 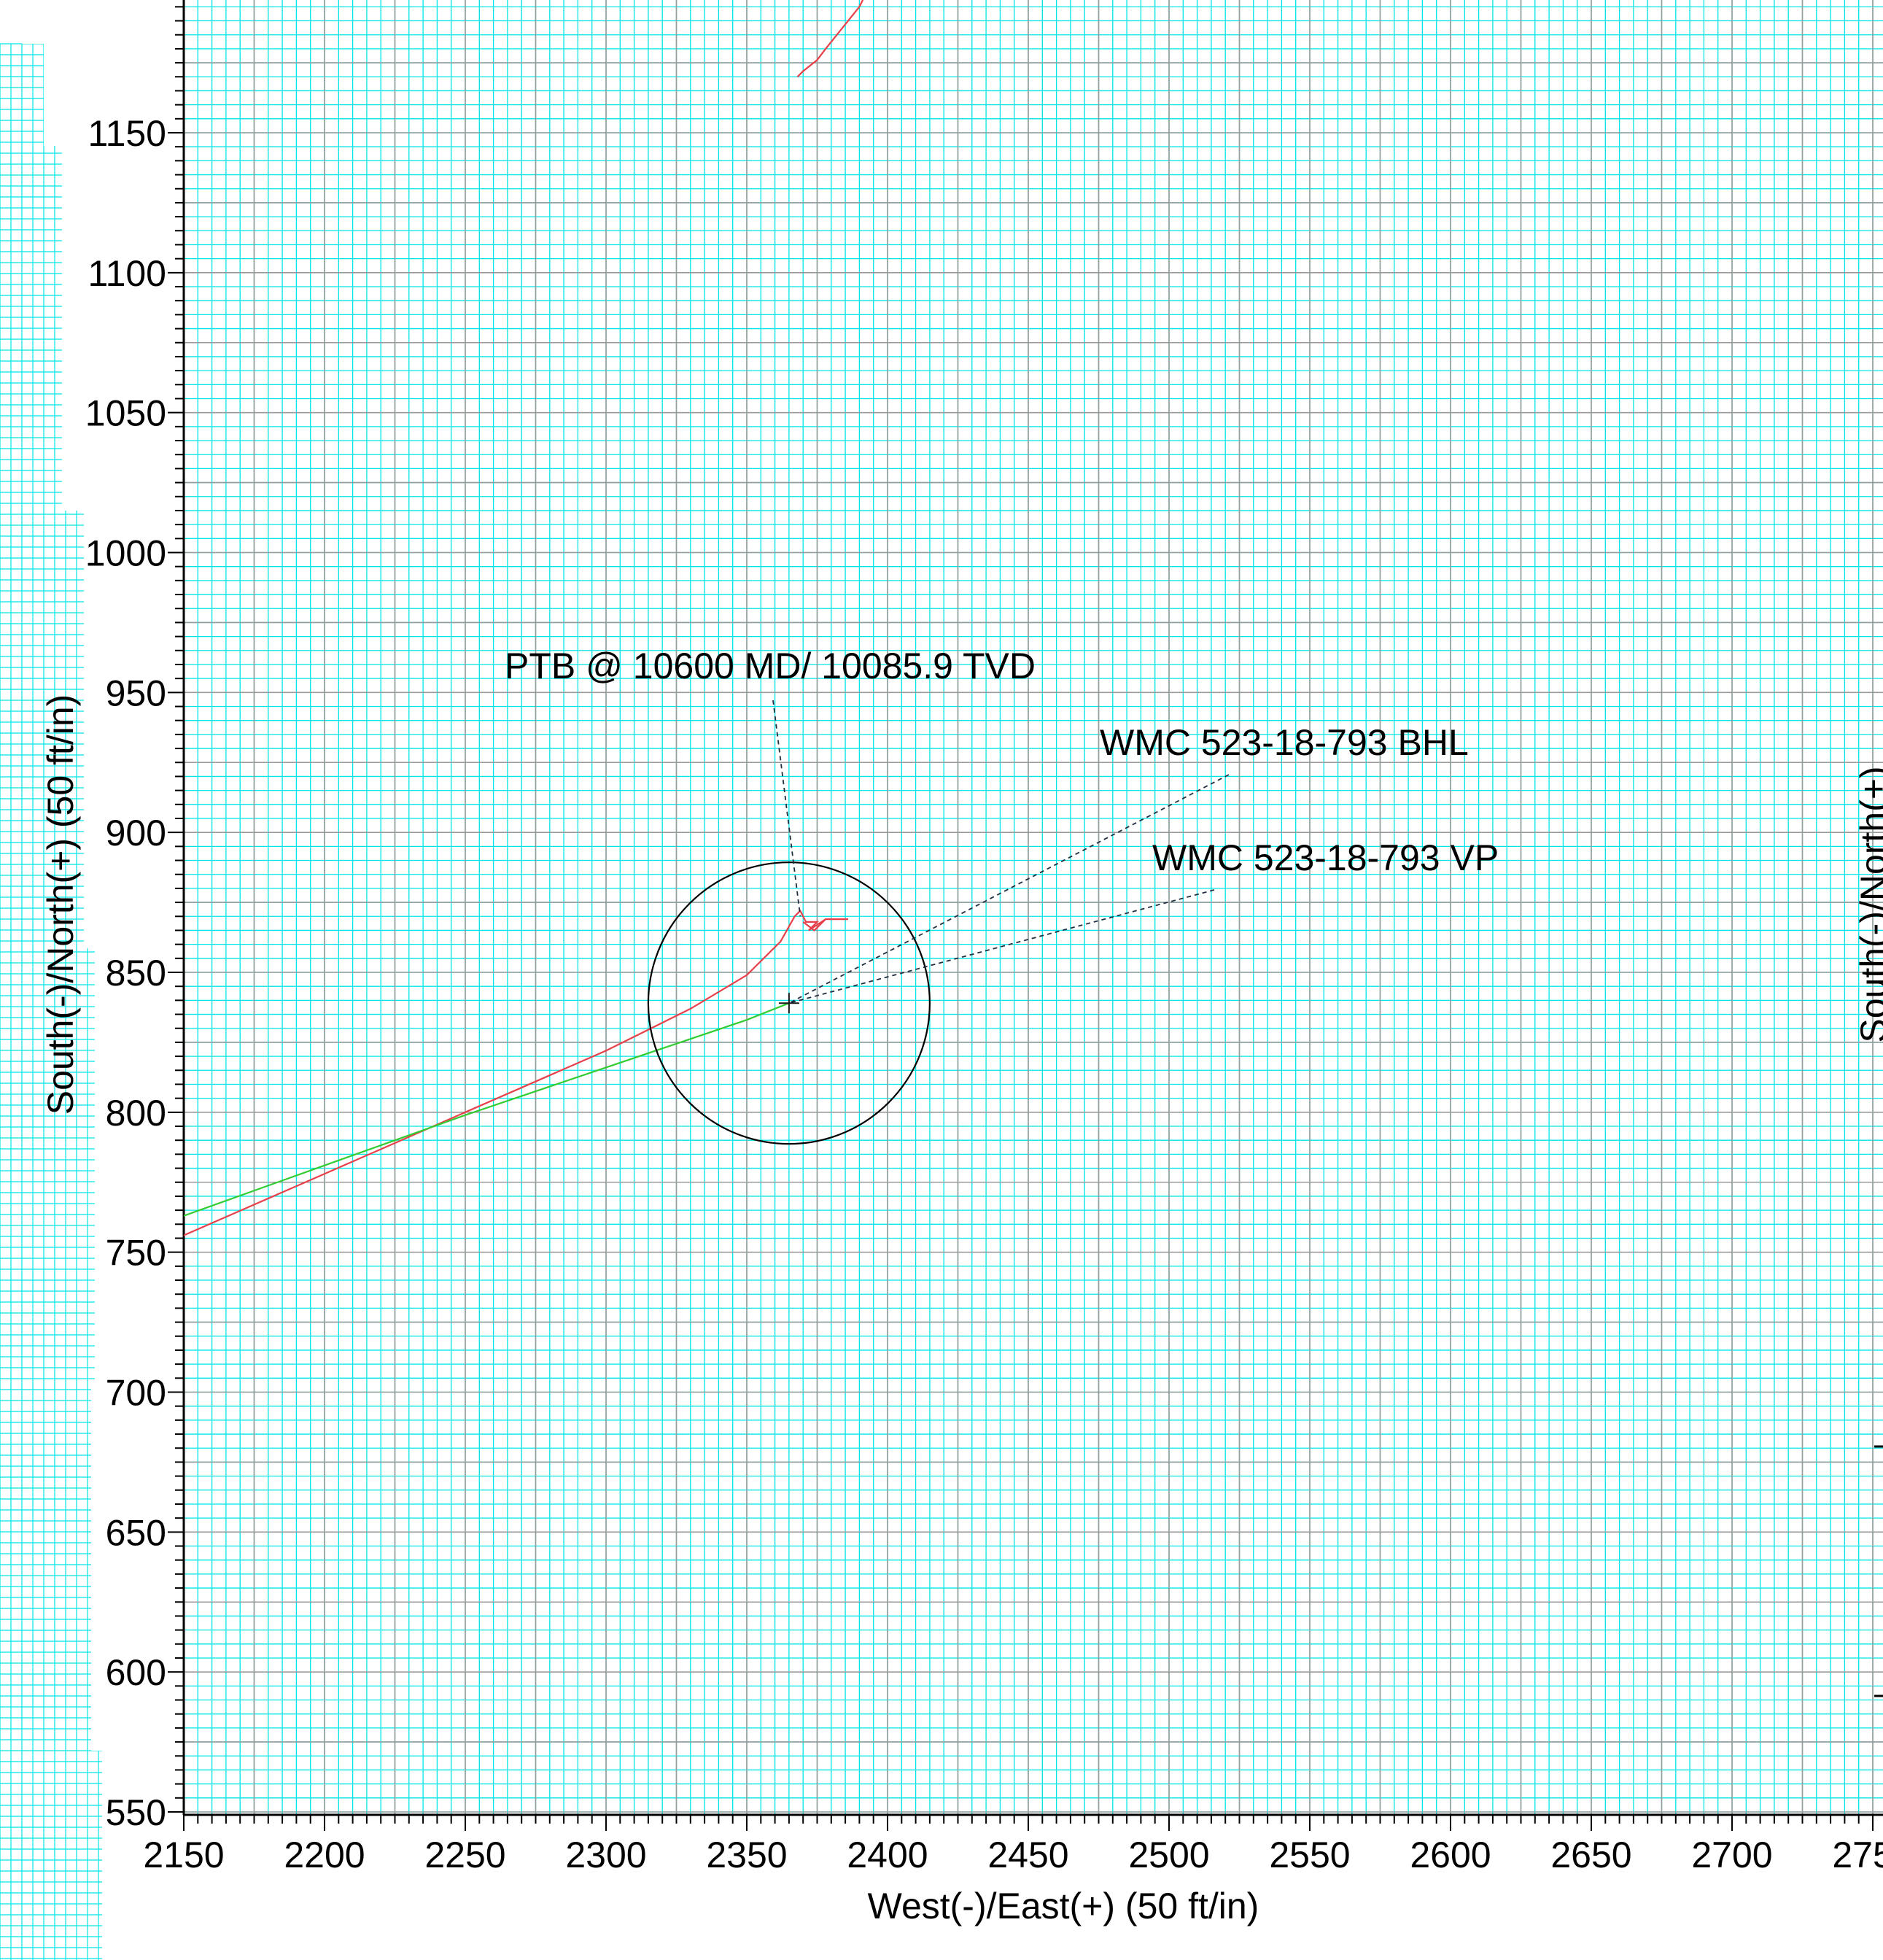 What do you see at coordinates (605, 1855) in the screenshot?
I see `x-tick-label: 2300` at bounding box center [605, 1855].